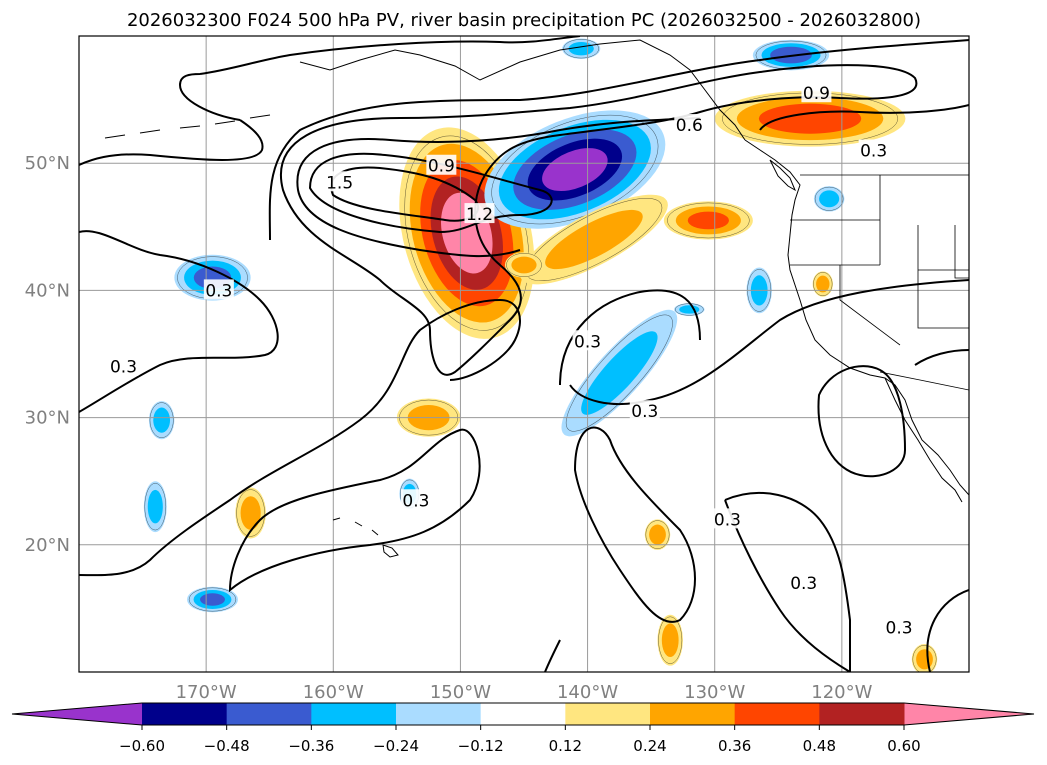  What do you see at coordinates (365, 537) in the screenshot?
I see `hawaiian-islands` at bounding box center [365, 537].